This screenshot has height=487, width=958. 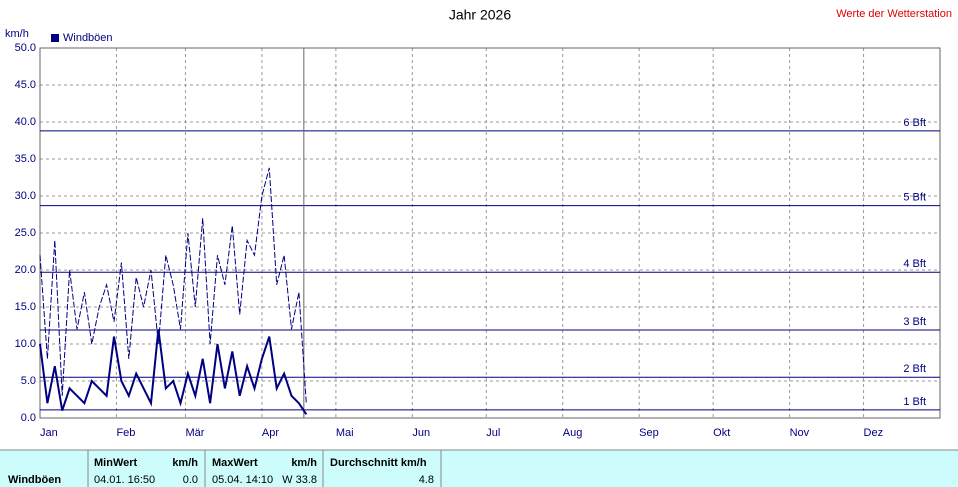 I want to click on stats-background, so click(x=479, y=468).